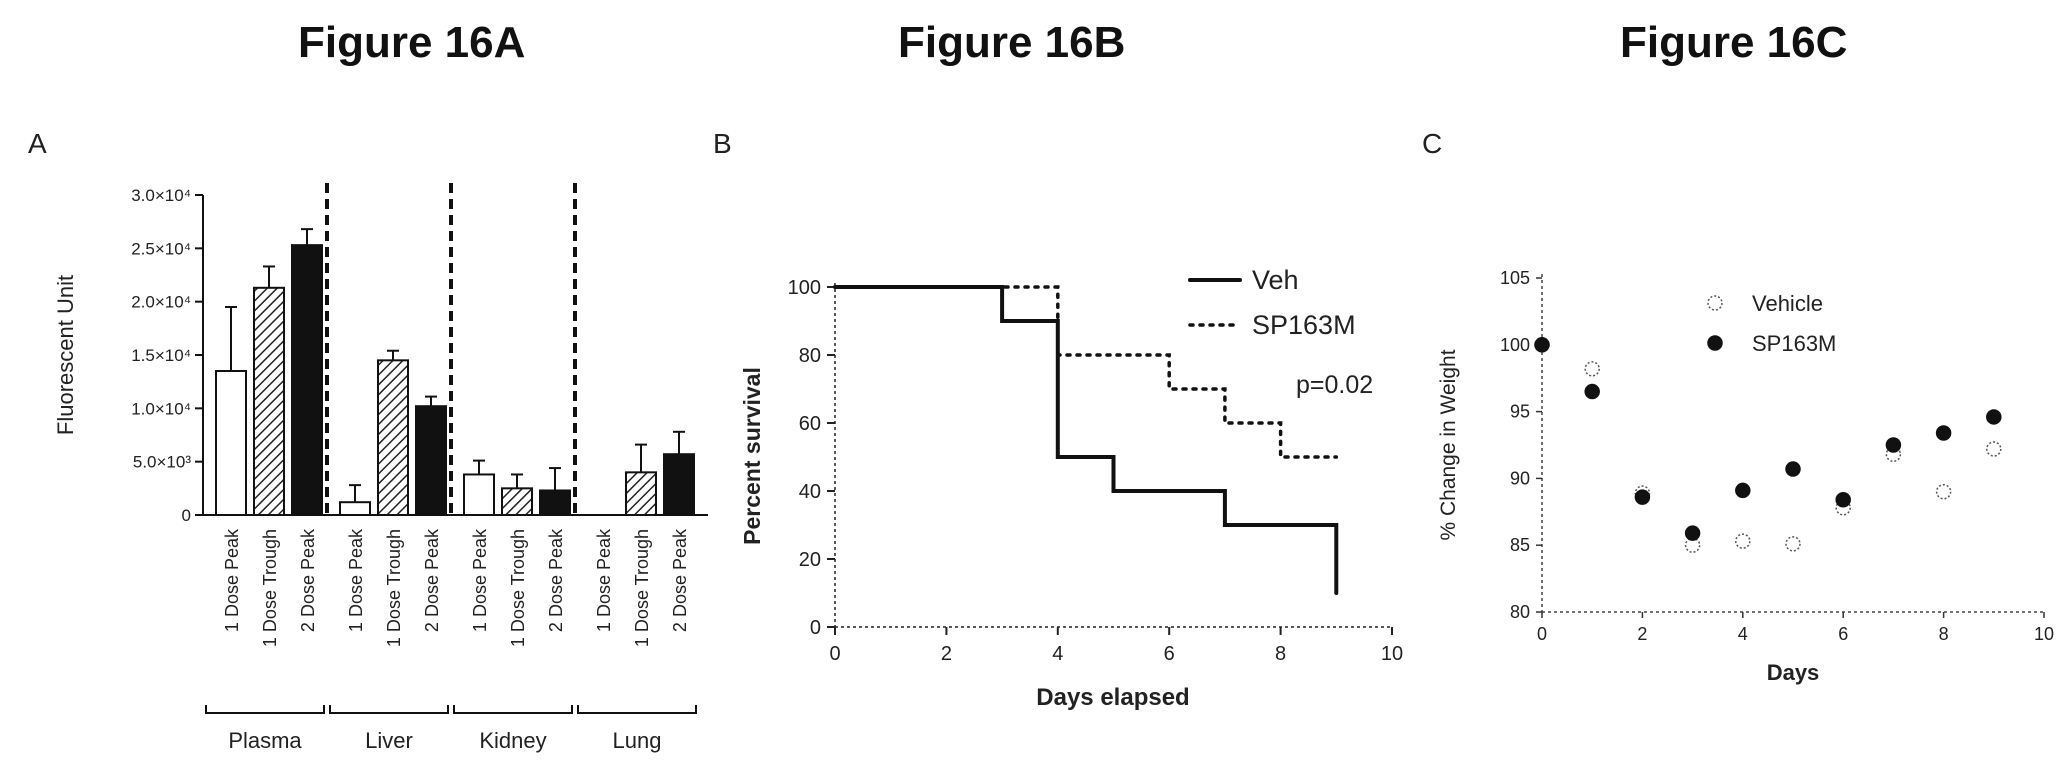 The image size is (2062, 771). Describe the element at coordinates (161, 195) in the screenshot. I see `y-tick-label: 3.0×10⁴` at that location.